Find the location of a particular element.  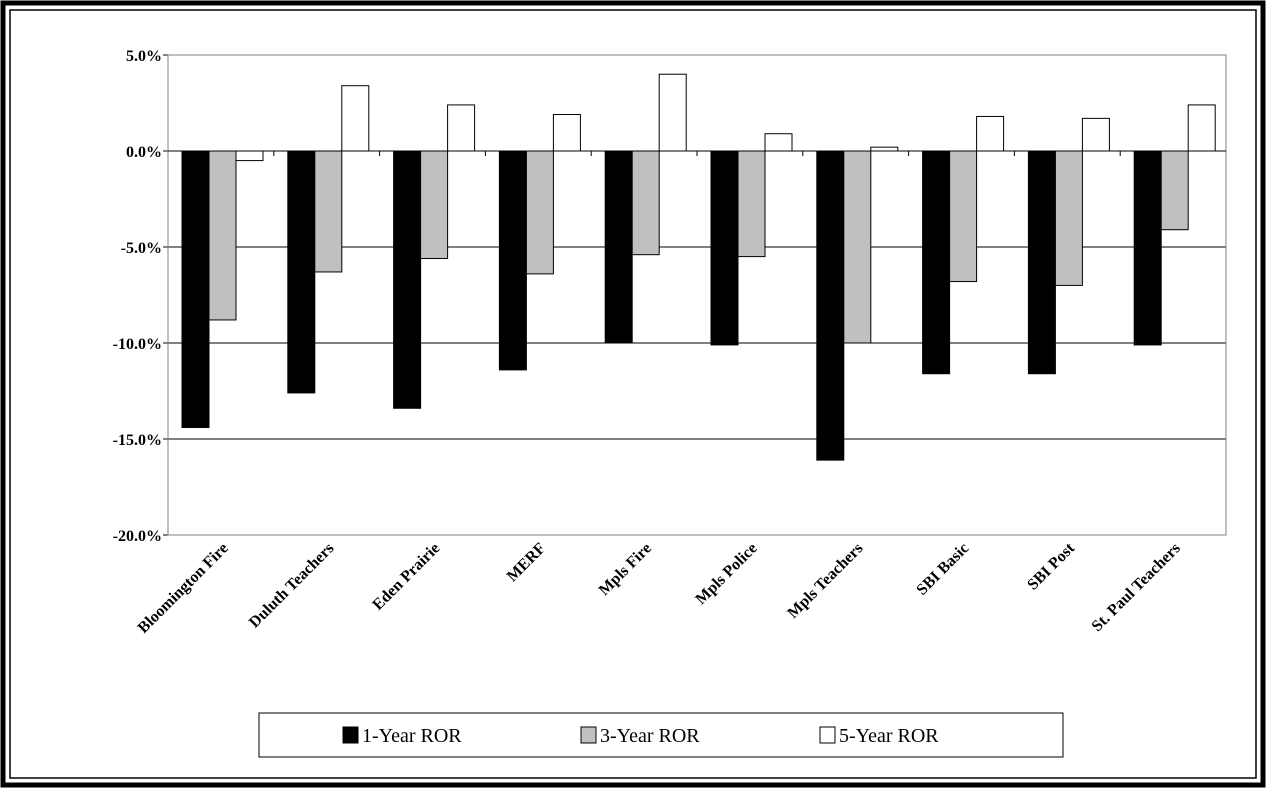

y-tick-label: -5.0% is located at coordinates (141, 248).